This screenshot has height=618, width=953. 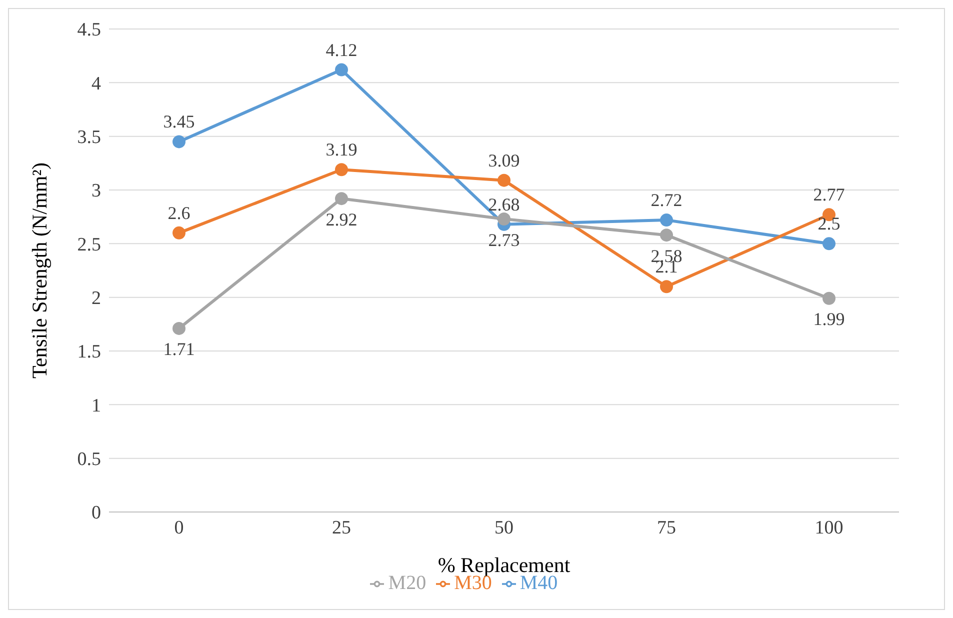 I want to click on data-label: 2.92, so click(x=342, y=219).